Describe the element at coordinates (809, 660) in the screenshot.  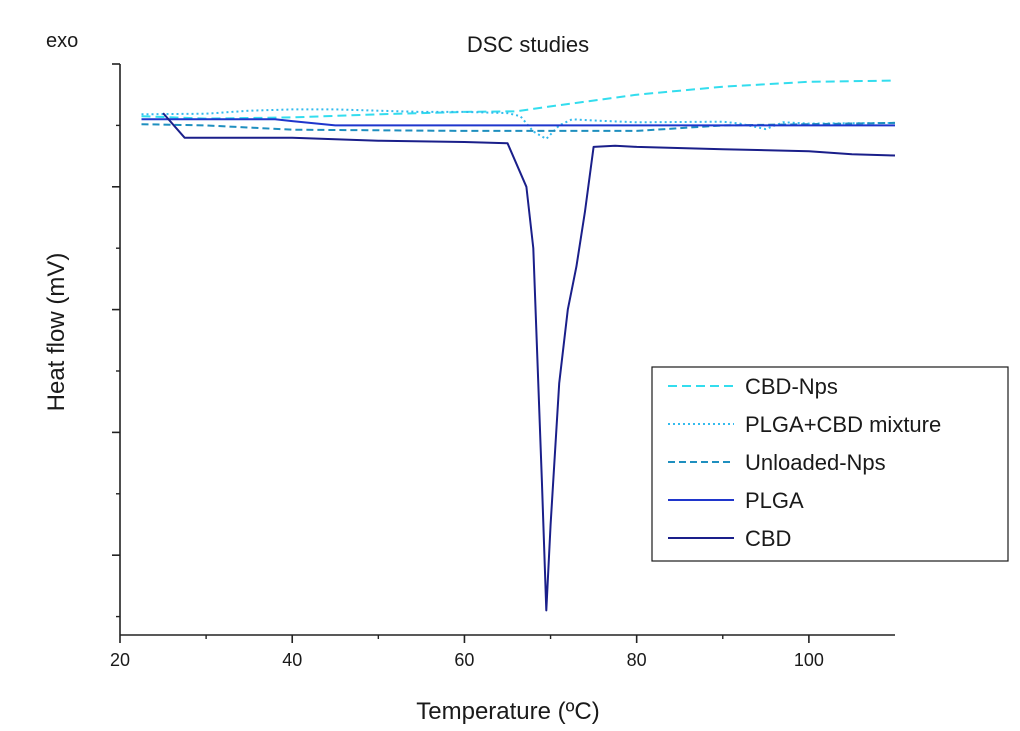
I see `x-tick-label-100: 100` at that location.